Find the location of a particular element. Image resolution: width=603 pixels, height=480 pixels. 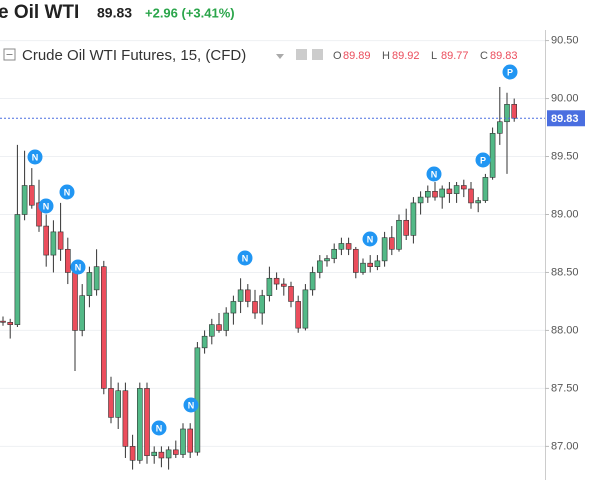

y-tick-label: 90.00 is located at coordinates (565, 98).